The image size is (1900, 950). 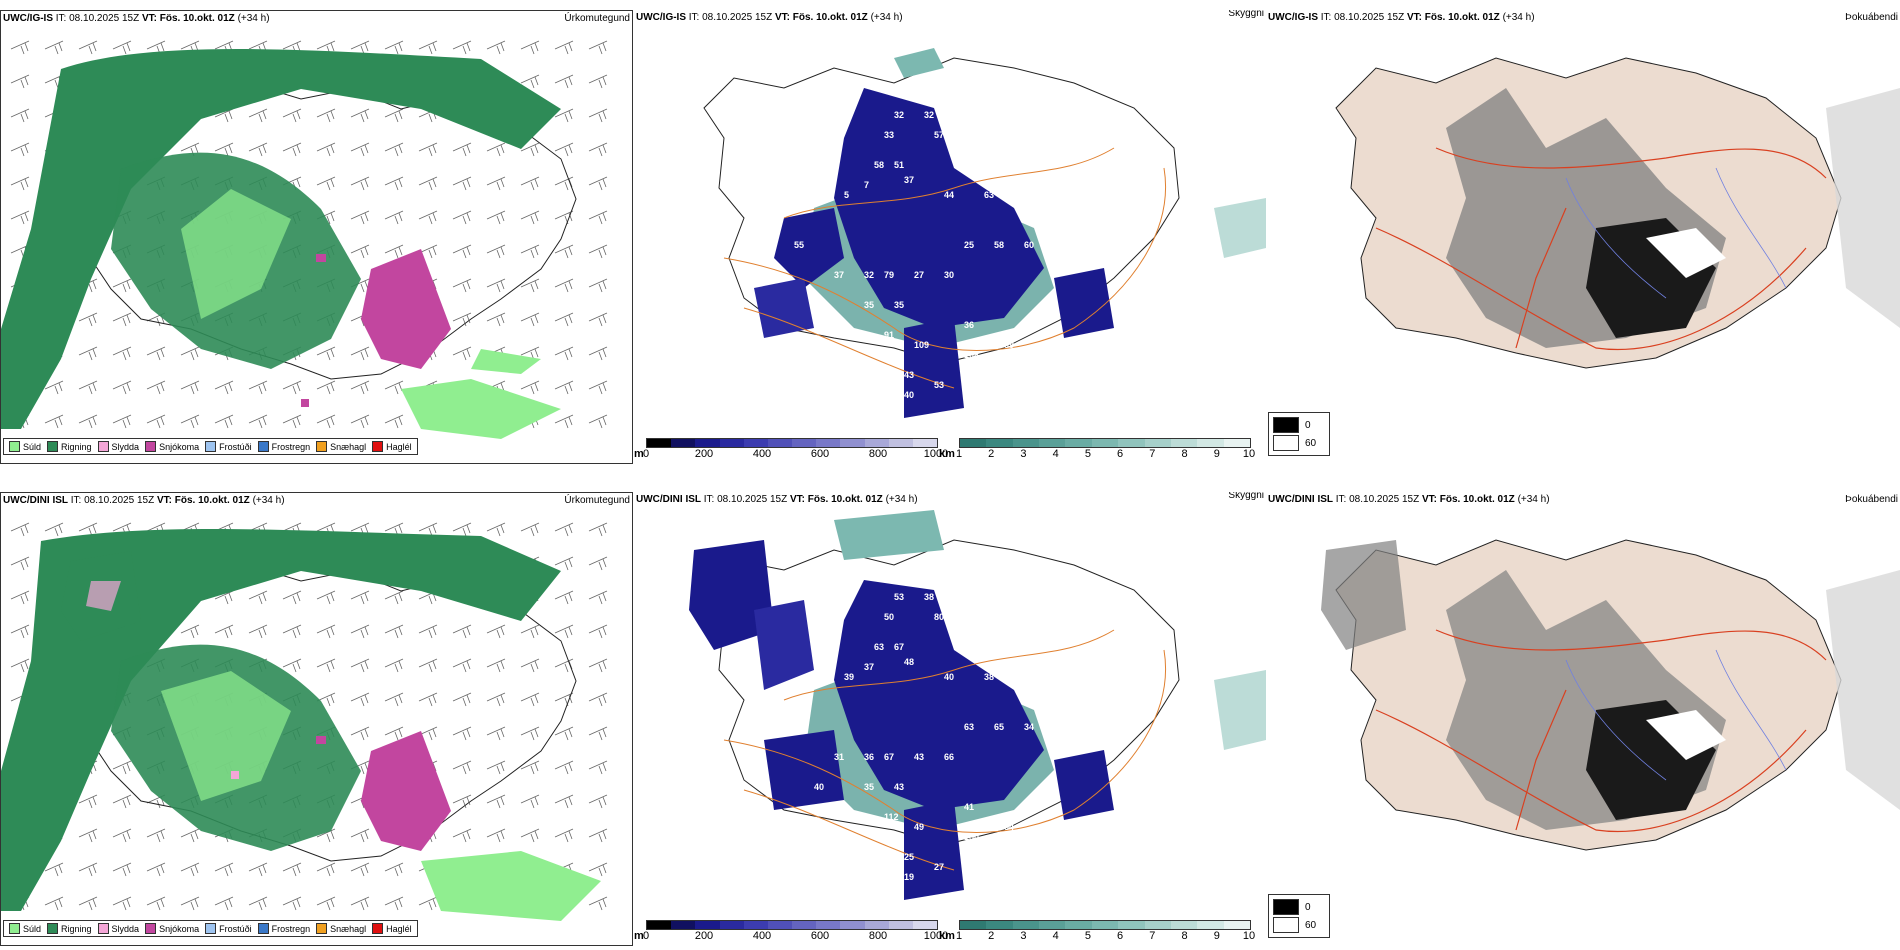 What do you see at coordinates (919, 827) in the screenshot?
I see `ceiling-value-label: 49` at bounding box center [919, 827].